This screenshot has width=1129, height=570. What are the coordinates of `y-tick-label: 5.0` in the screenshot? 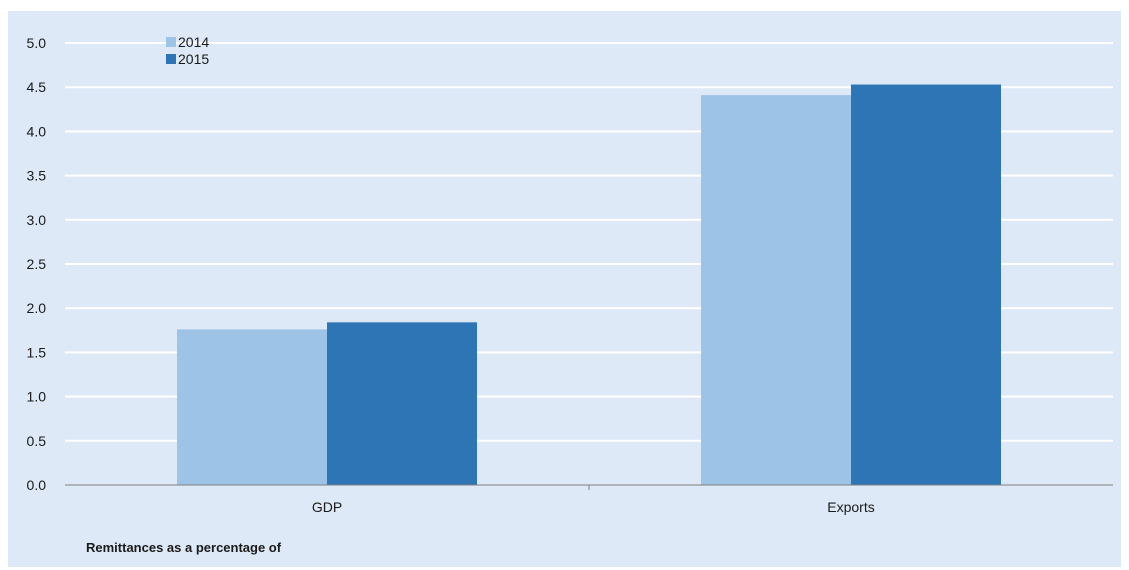 It's located at (37, 43).